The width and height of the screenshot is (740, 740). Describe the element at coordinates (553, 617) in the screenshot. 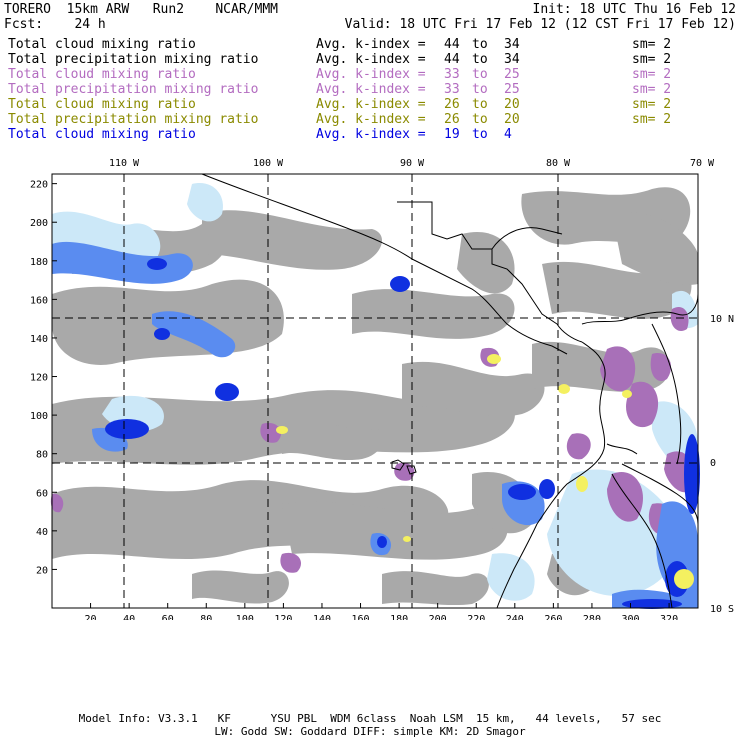

I see `x-tick-label: 260` at that location.